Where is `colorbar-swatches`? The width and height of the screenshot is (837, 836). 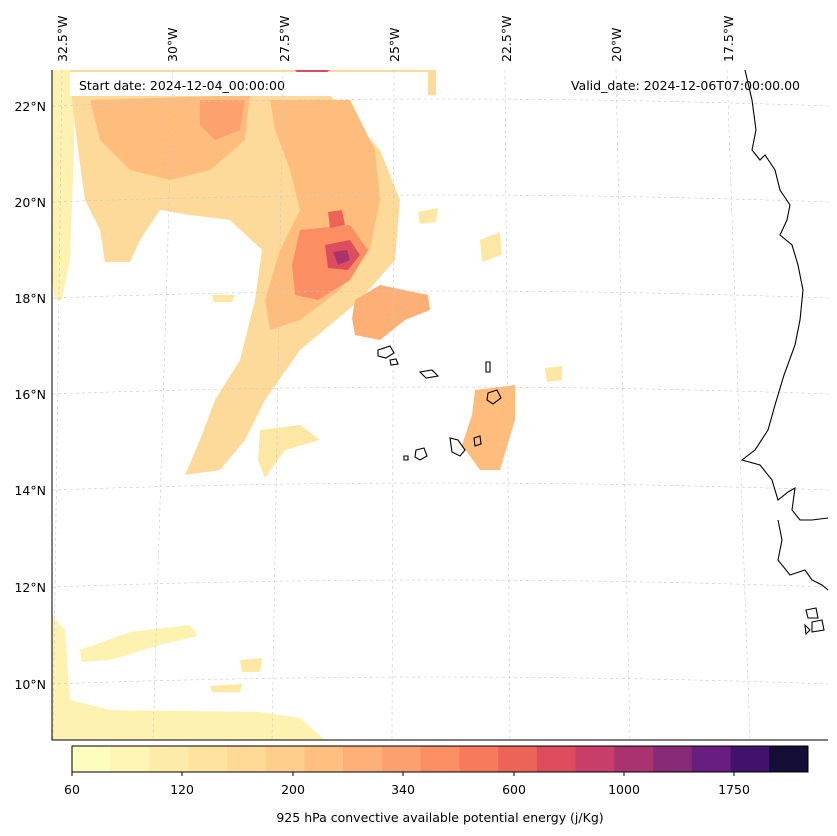
colorbar-swatches is located at coordinates (440, 759).